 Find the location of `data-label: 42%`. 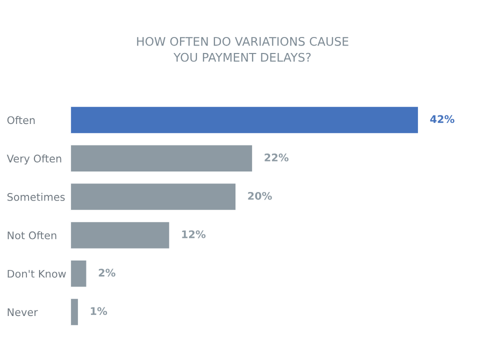

data-label: 42% is located at coordinates (442, 119).